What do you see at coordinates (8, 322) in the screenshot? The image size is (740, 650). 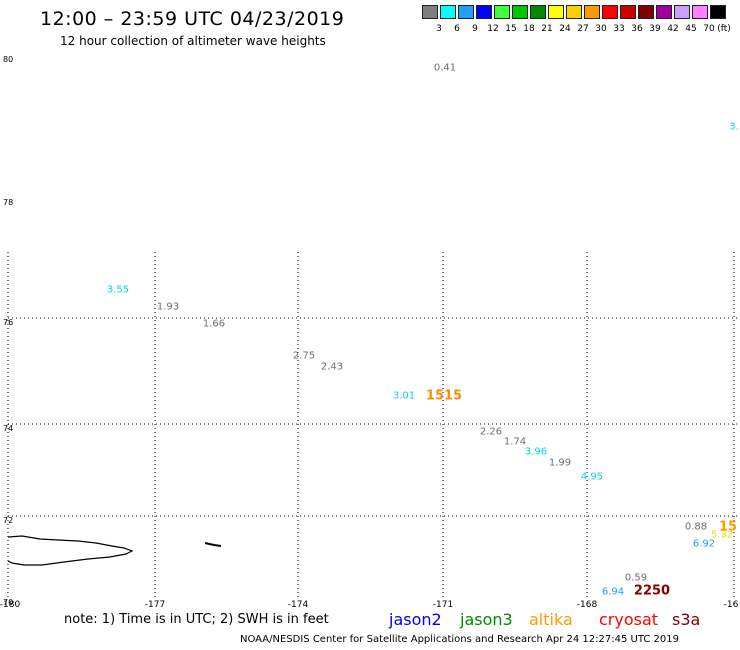 I see `latitude-label: 76` at bounding box center [8, 322].